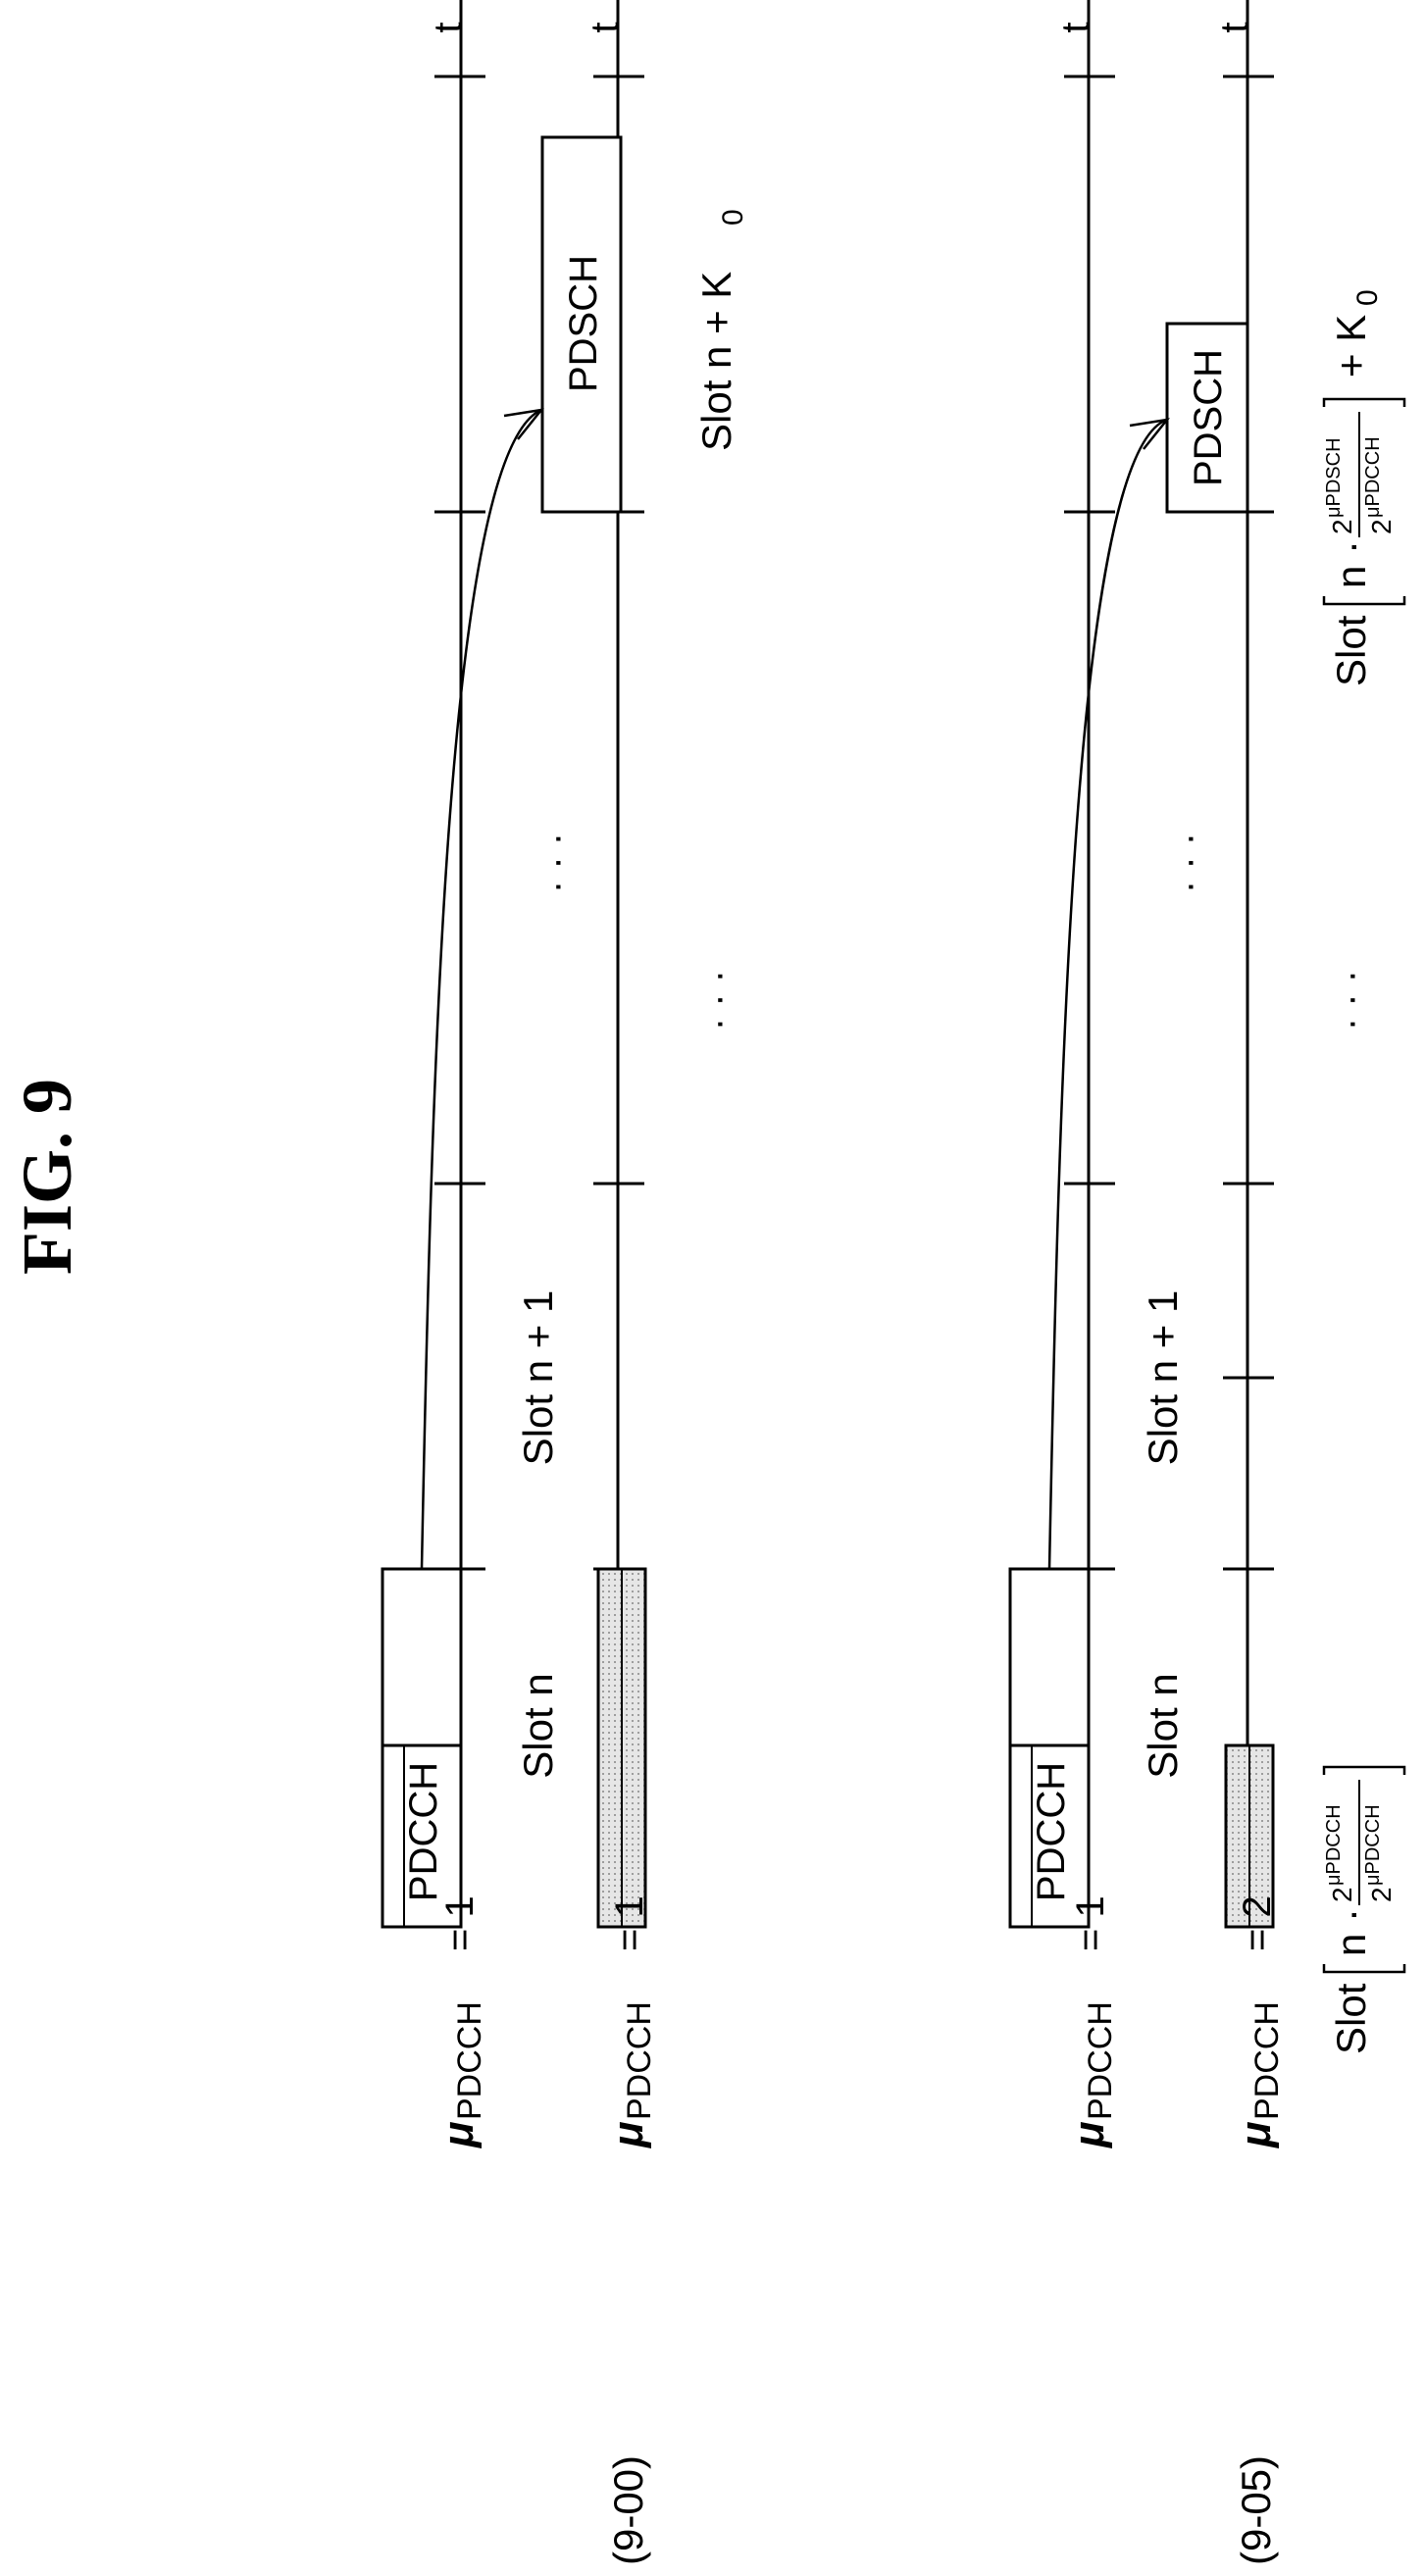  I want to click on time-axis-label-a1: t, so click(448, 27).